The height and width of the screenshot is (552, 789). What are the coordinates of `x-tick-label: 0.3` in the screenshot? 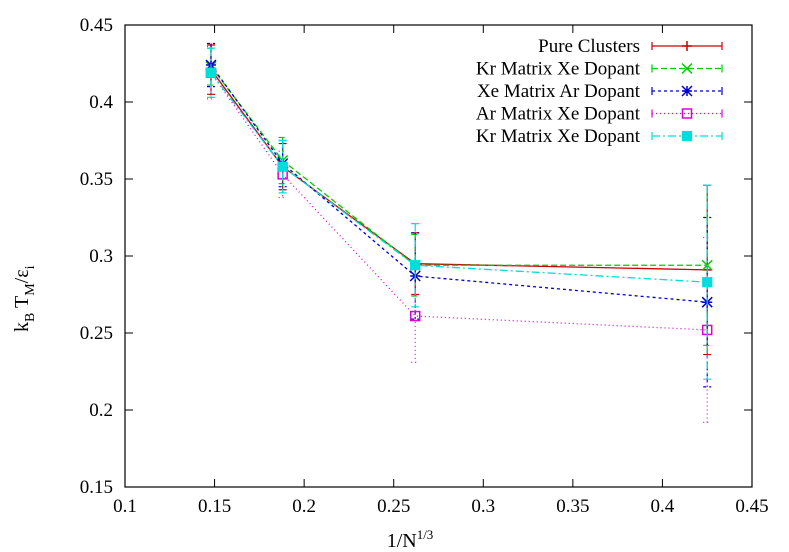 It's located at (483, 506).